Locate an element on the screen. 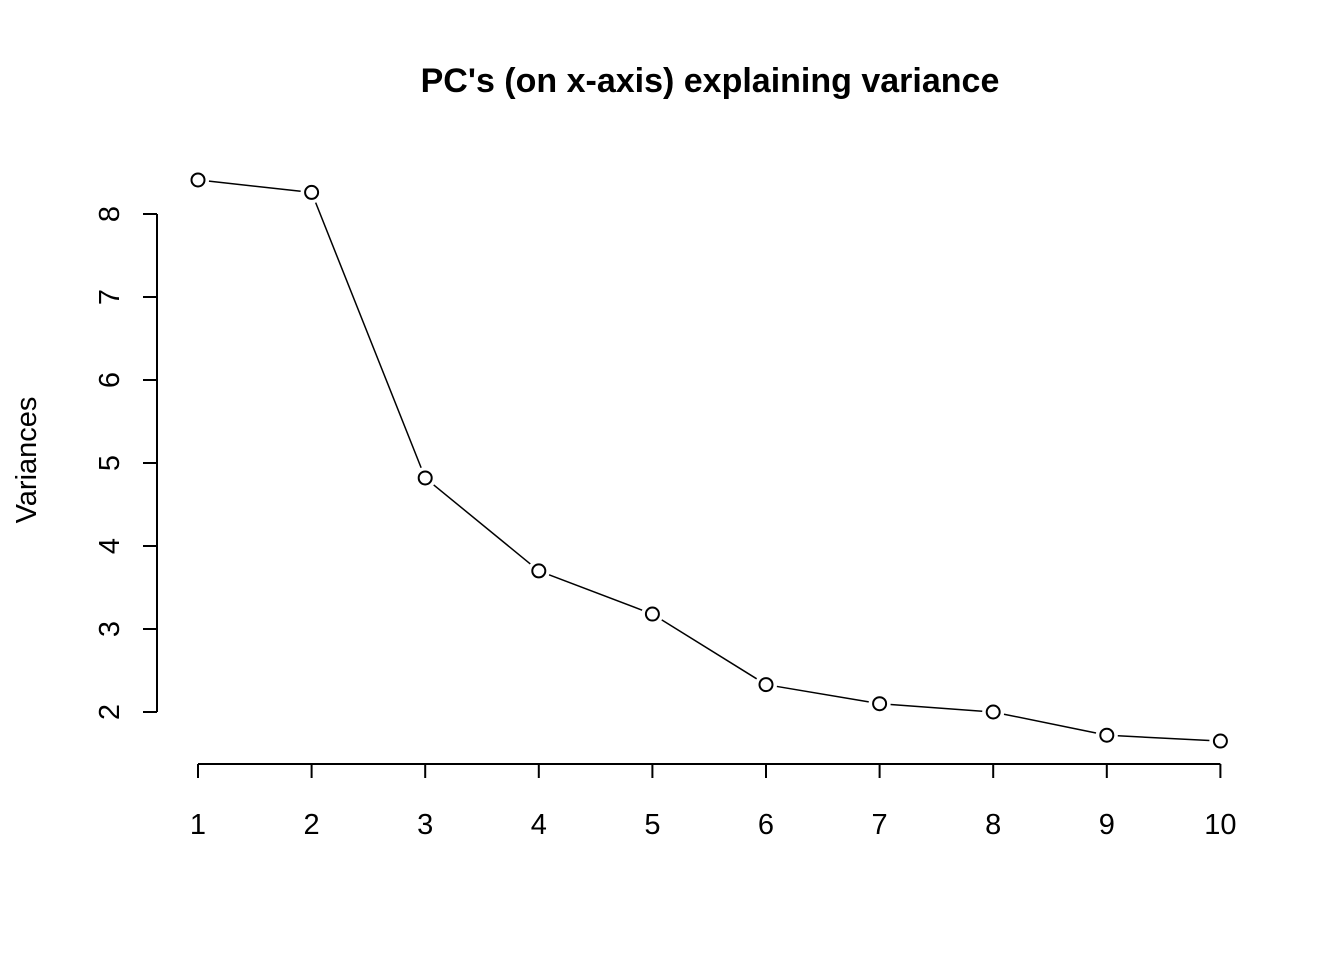  y-tick-label: 5 is located at coordinates (110, 463).